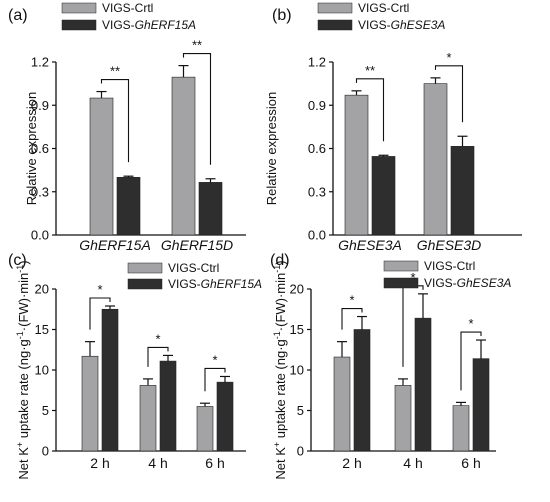 This screenshot has width=550, height=502. What do you see at coordinates (197, 245) in the screenshot?
I see `x-tick-label: GhERF15D` at bounding box center [197, 245].